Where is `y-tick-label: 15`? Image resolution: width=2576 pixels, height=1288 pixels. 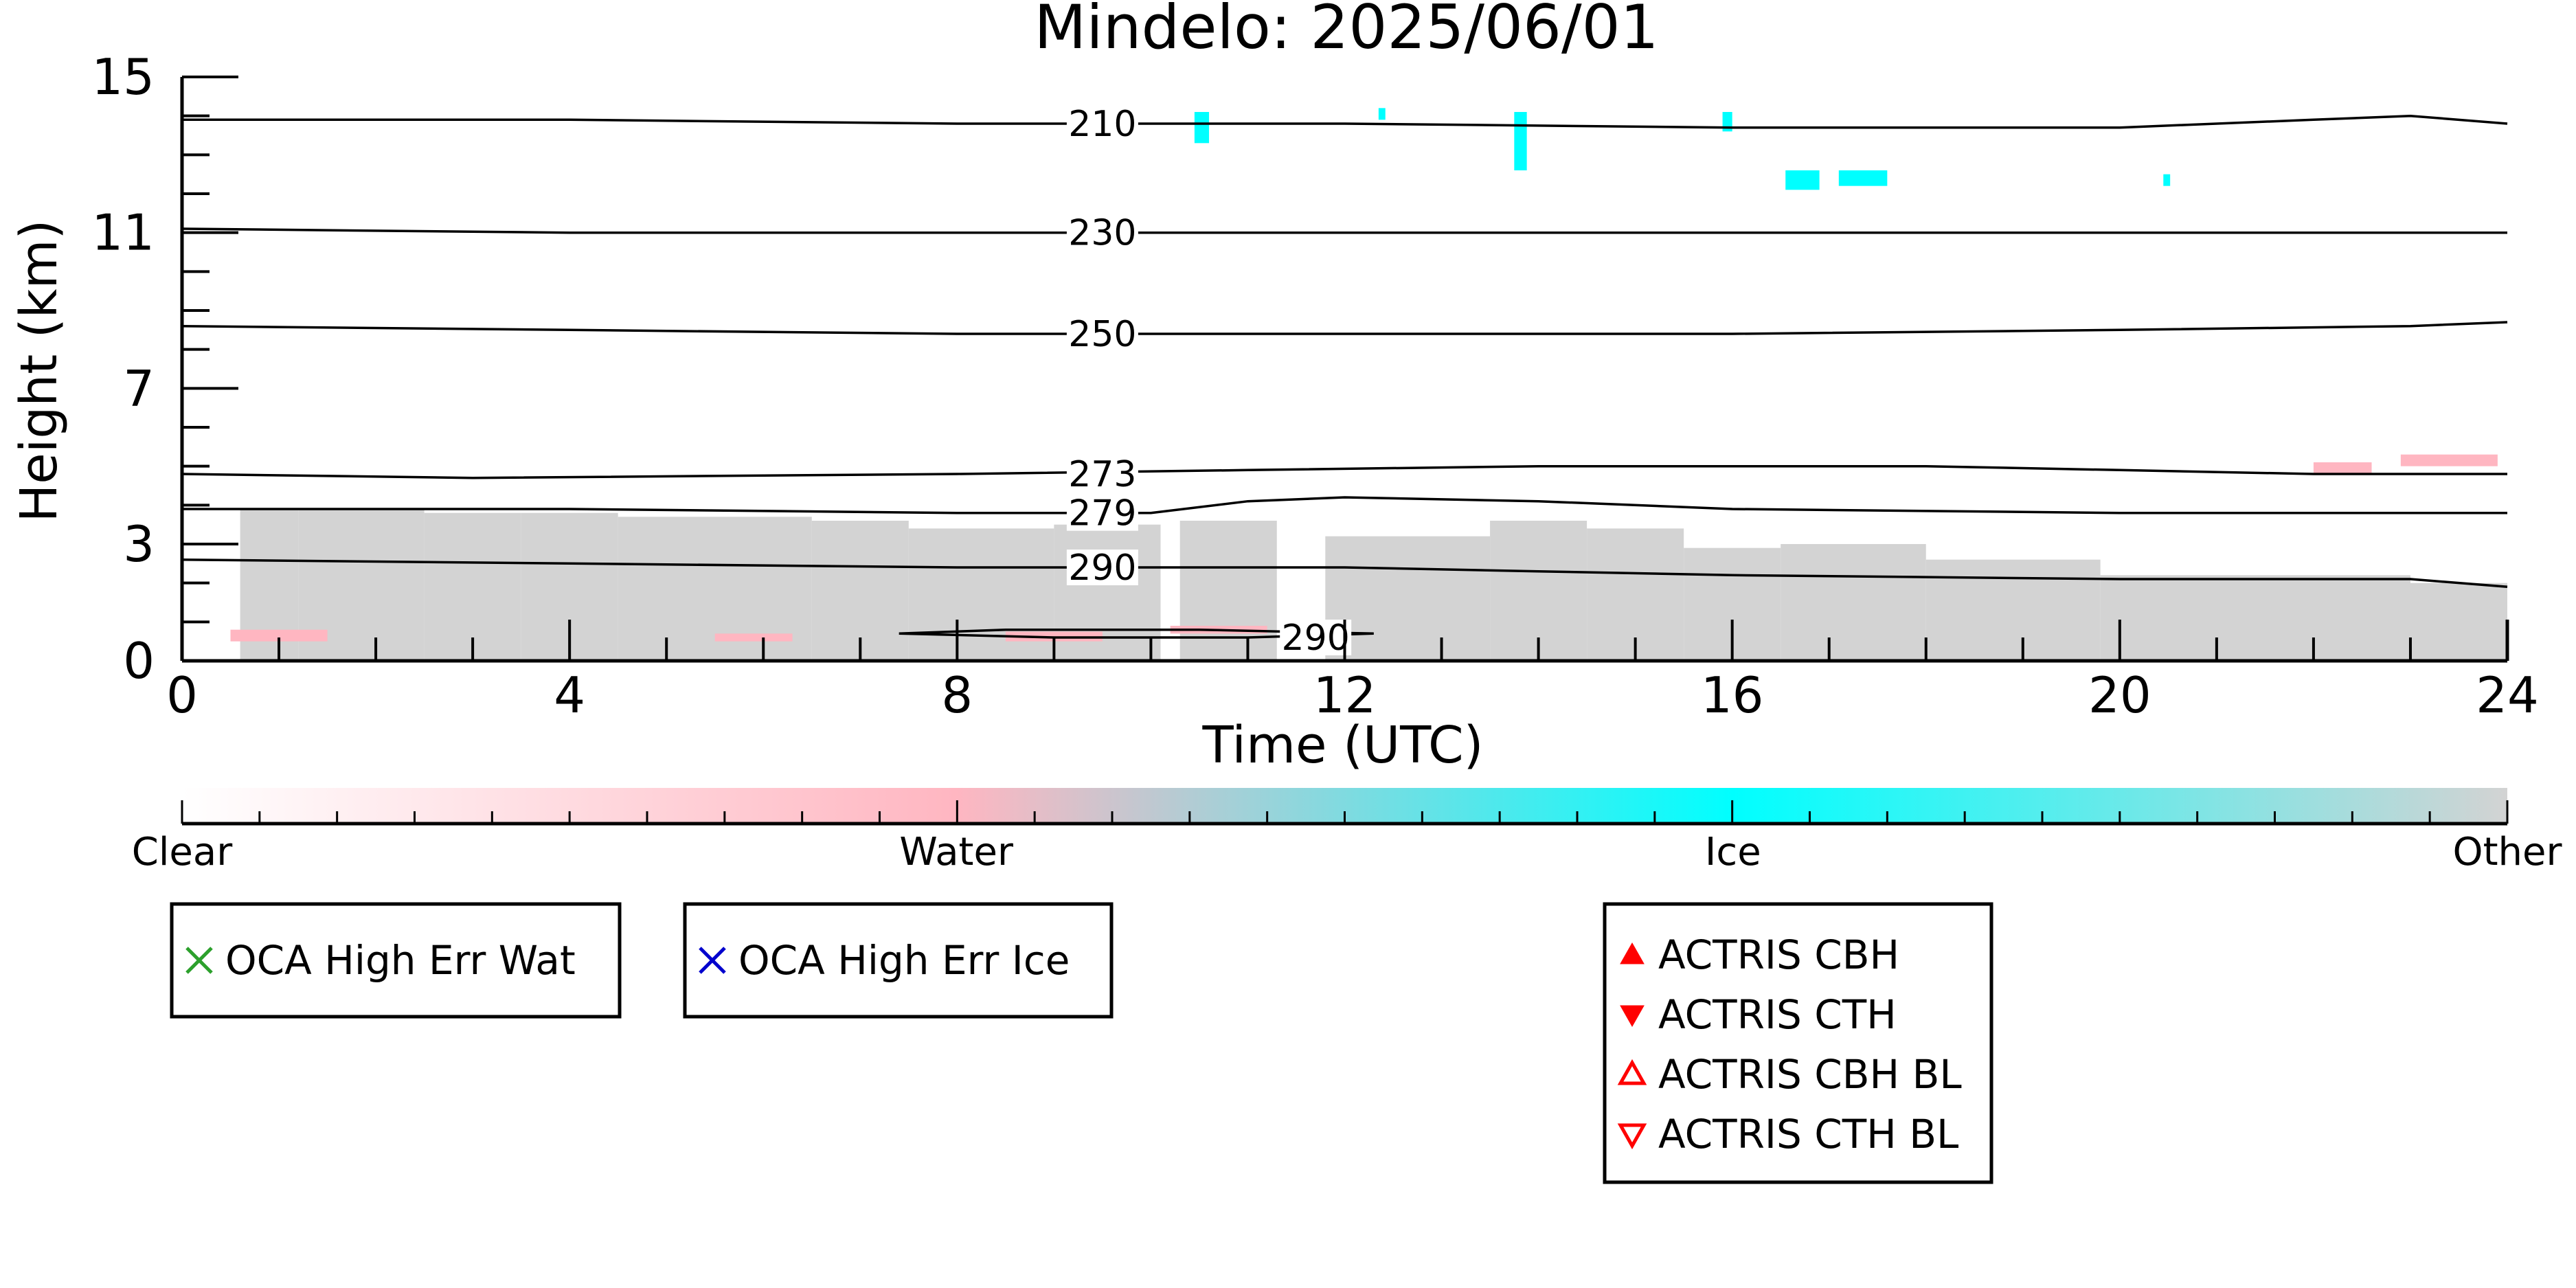
y-tick-label: 15 is located at coordinates (123, 77).